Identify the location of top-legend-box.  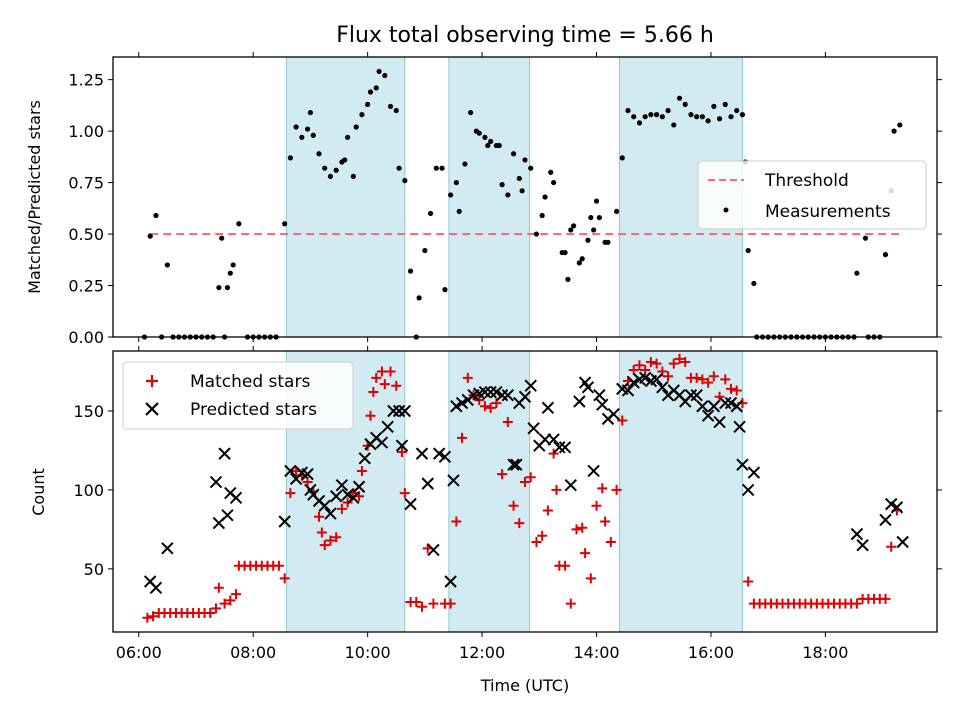
(812, 195).